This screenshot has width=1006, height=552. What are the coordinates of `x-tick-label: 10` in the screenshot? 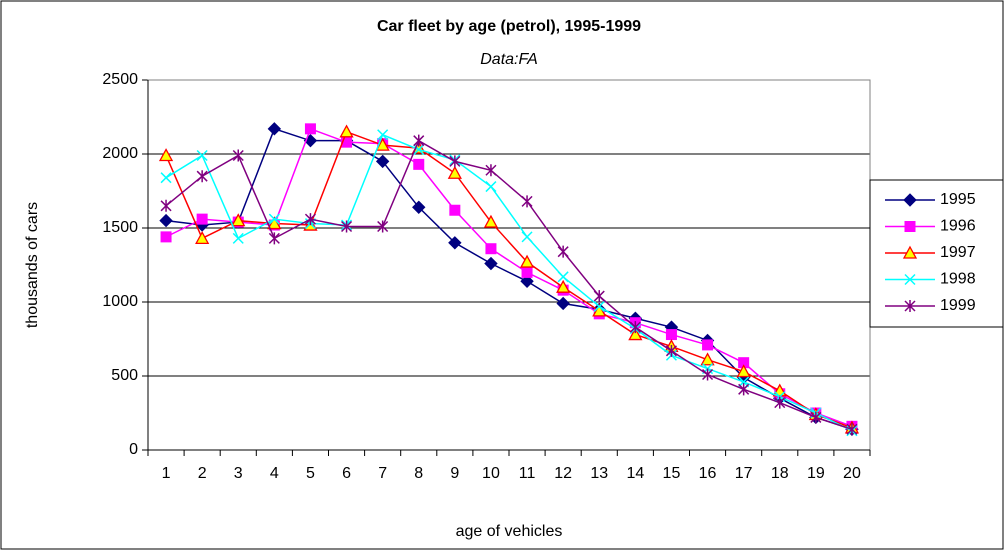 It's located at (491, 473).